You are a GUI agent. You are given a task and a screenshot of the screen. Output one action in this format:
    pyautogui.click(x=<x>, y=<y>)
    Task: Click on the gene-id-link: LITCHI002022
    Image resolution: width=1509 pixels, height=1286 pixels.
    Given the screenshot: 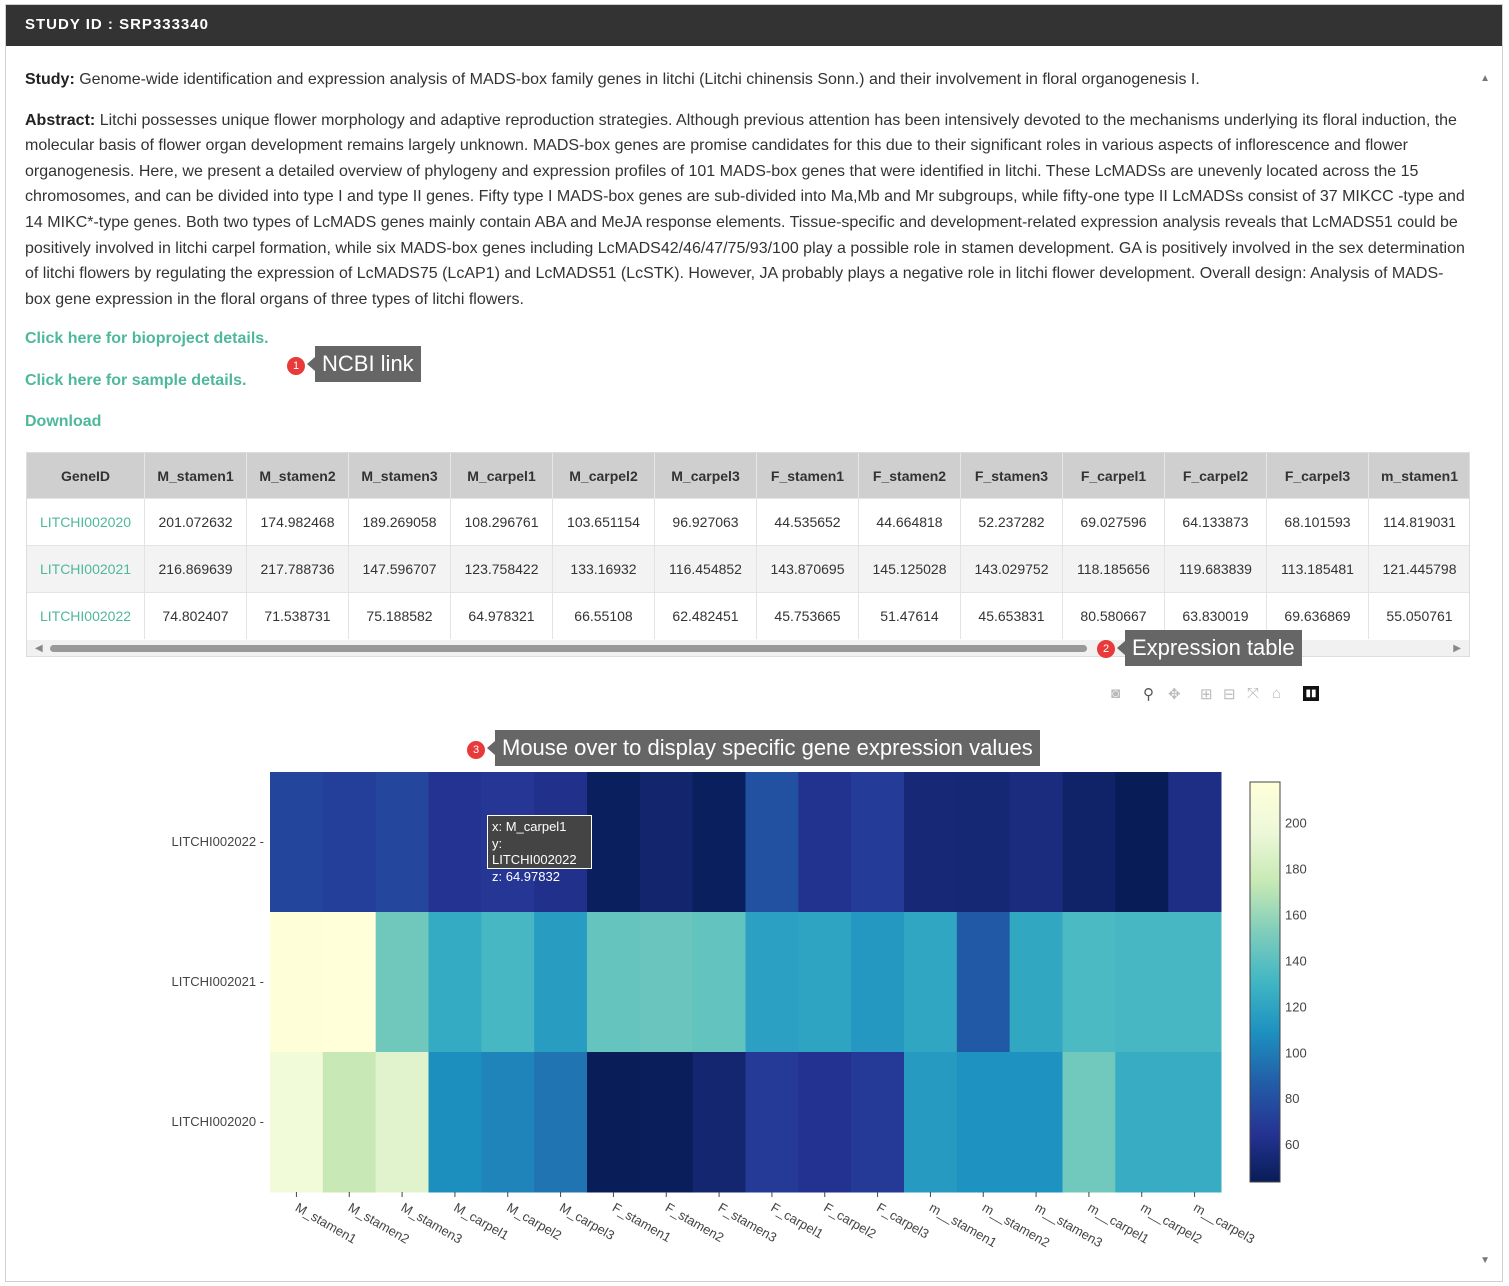 What is the action you would take?
    pyautogui.click(x=86, y=615)
    